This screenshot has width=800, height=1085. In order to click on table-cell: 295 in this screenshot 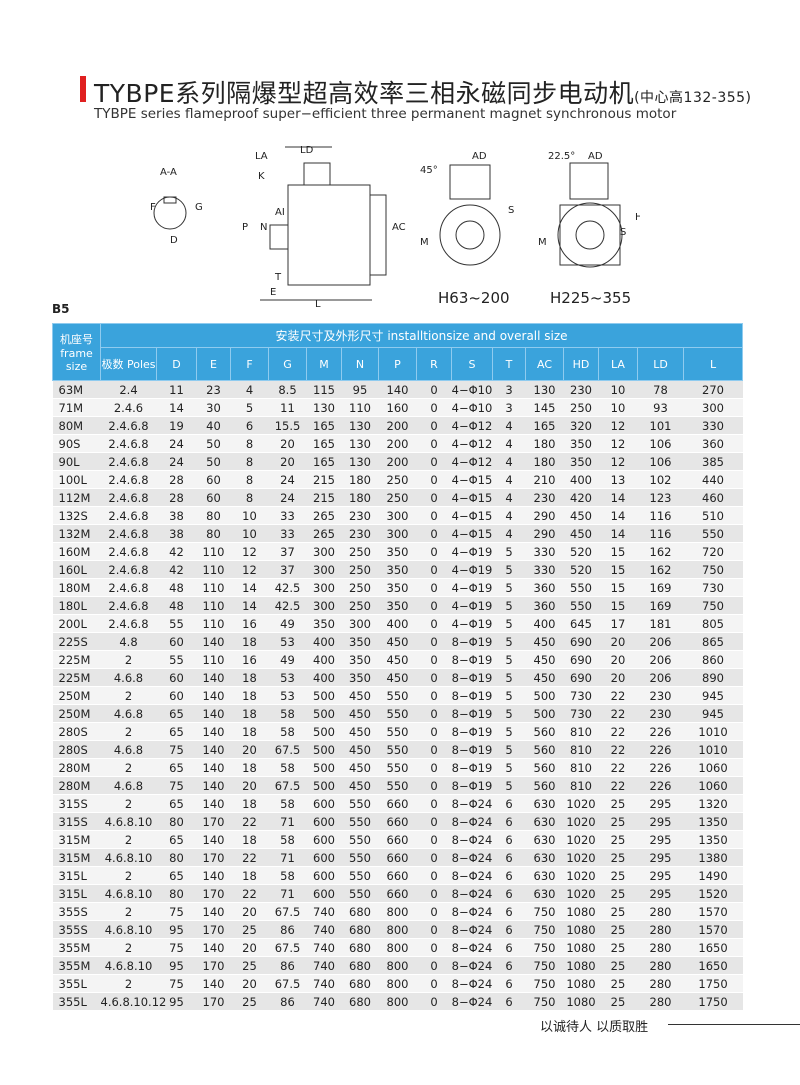, I will do `click(660, 821)`.